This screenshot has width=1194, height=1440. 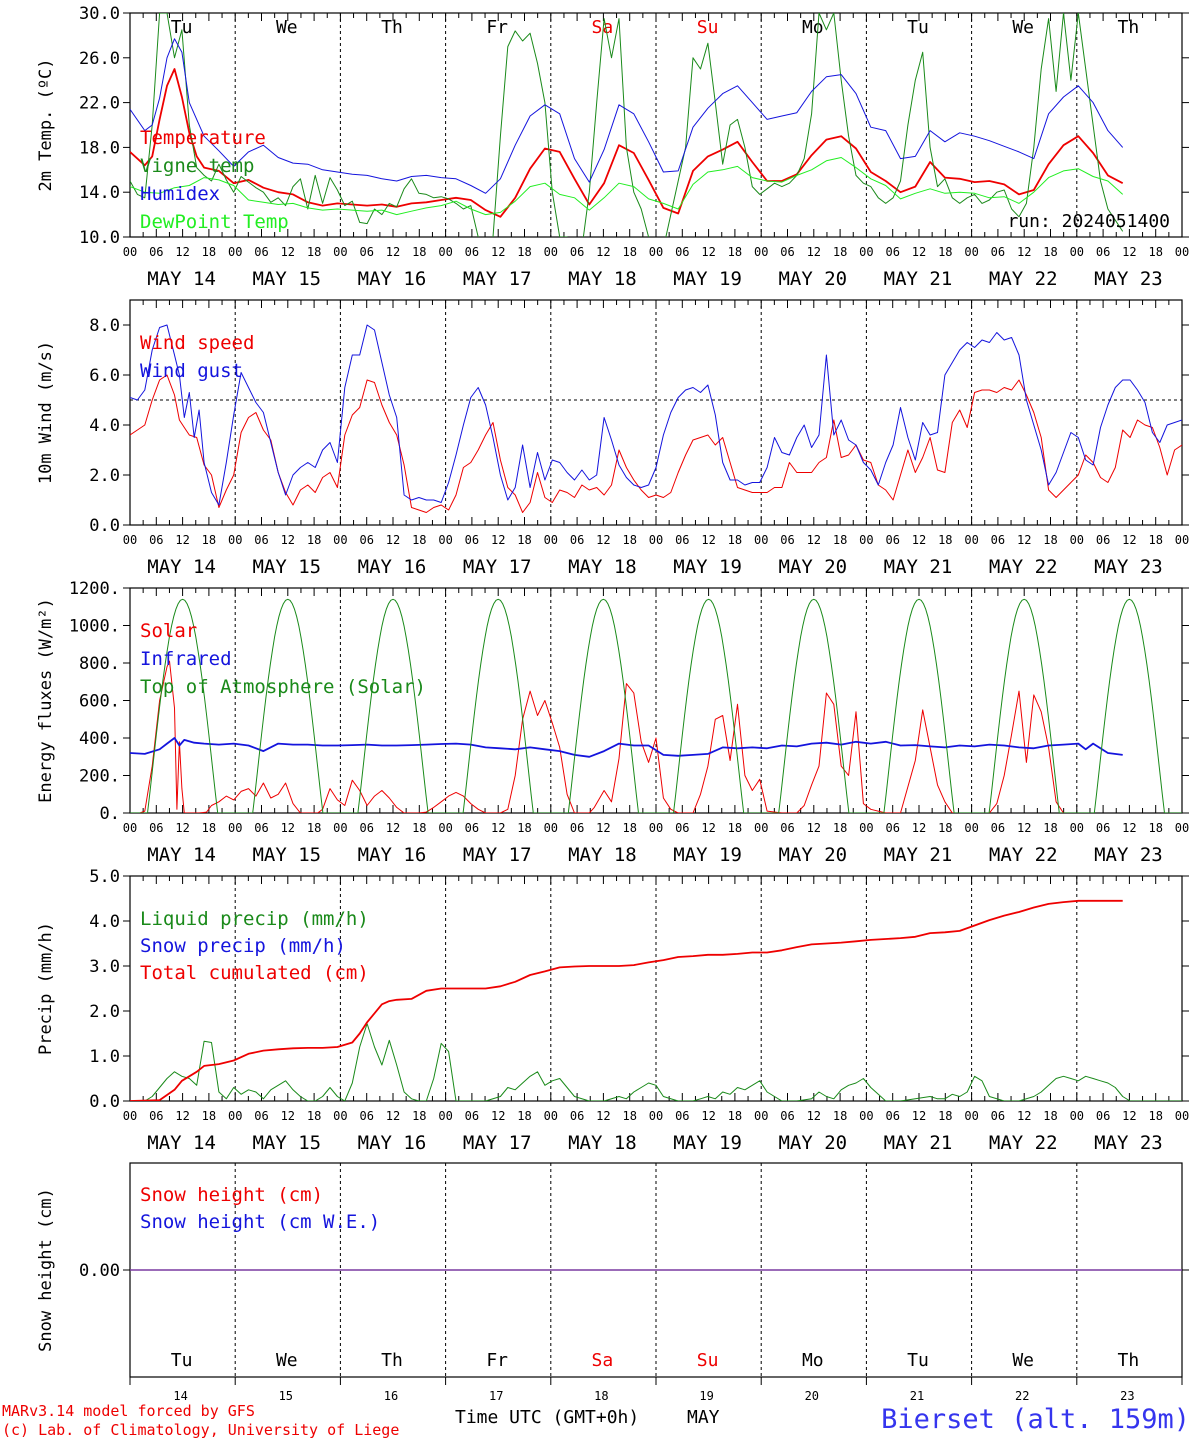 I want to click on day-name: Fr, so click(x=497, y=27).